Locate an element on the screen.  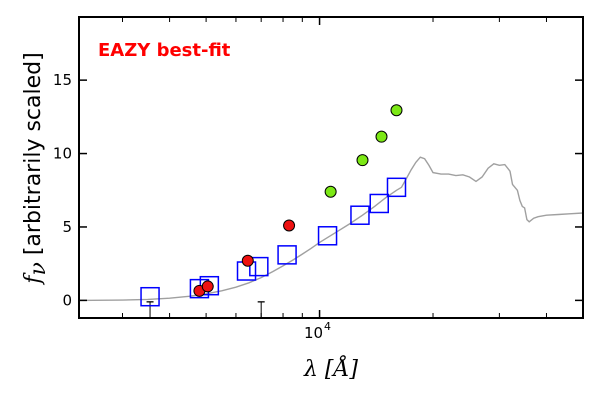
model-photometry-layer is located at coordinates (273, 242).